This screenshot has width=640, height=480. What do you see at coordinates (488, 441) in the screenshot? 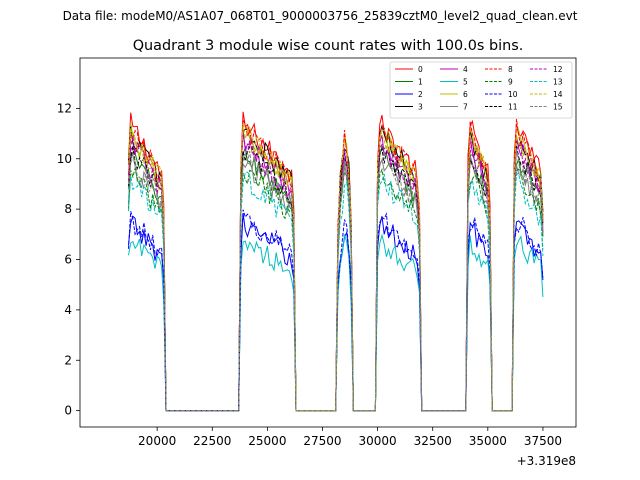
I see `x-tick-label: 35000` at bounding box center [488, 441].